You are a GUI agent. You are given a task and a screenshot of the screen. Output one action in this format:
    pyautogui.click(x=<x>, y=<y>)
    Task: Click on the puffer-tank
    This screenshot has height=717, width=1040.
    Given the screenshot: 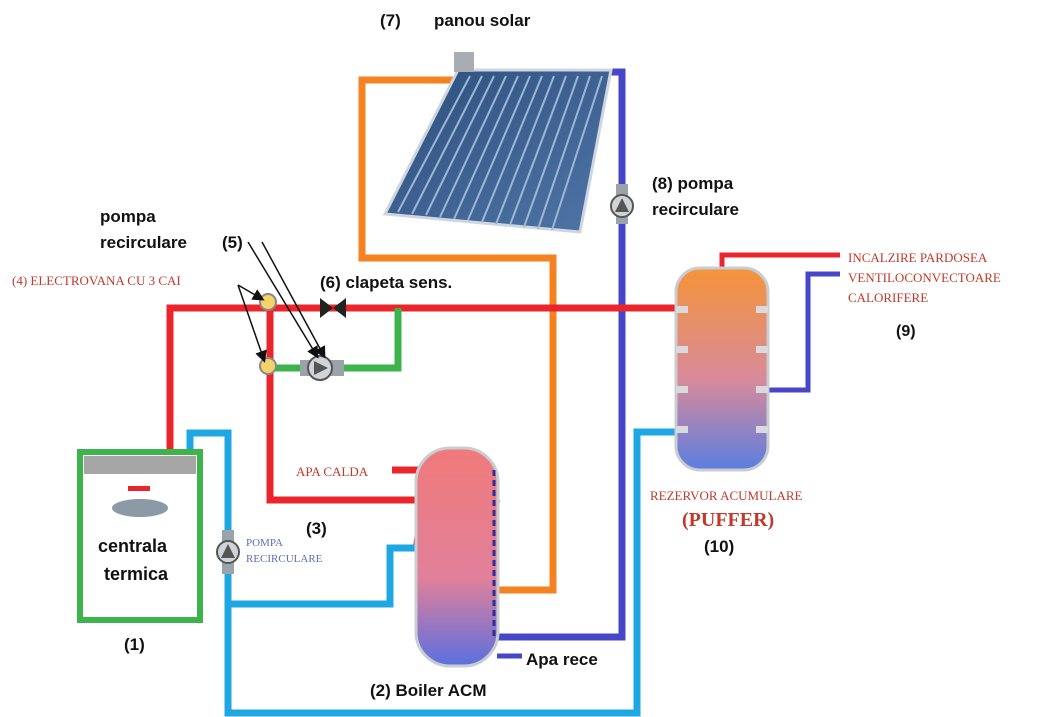 What is the action you would take?
    pyautogui.click(x=722, y=369)
    